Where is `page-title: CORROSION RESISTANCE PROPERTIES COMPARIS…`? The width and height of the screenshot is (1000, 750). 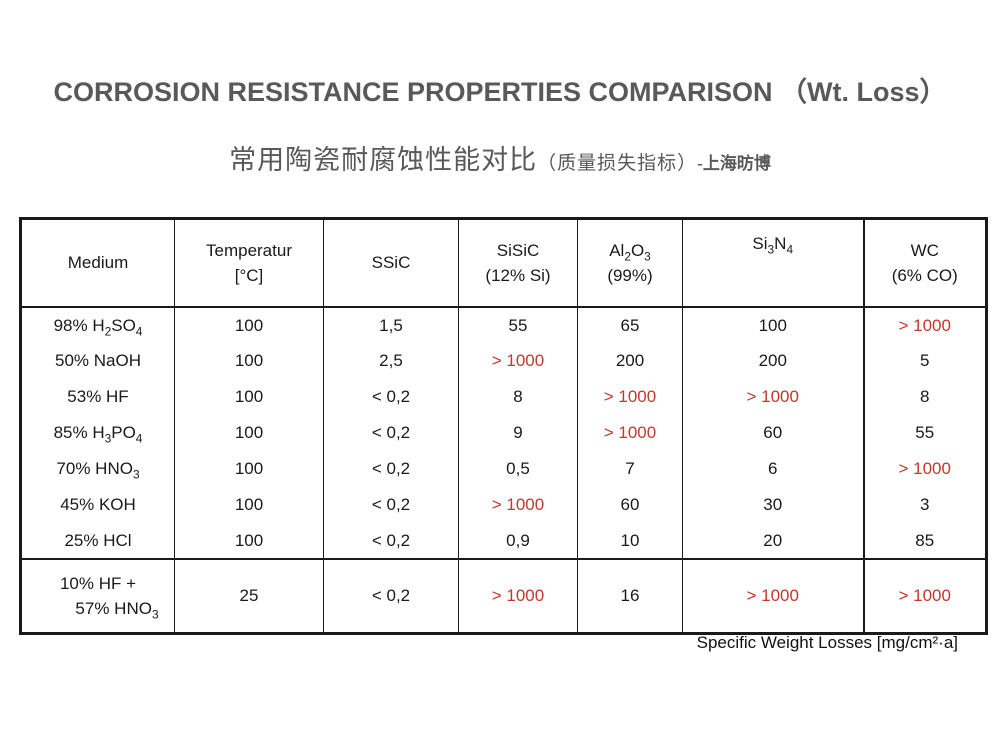 page-title: CORROSION RESISTANCE PROPERTIES COMPARIS… is located at coordinates (500, 92).